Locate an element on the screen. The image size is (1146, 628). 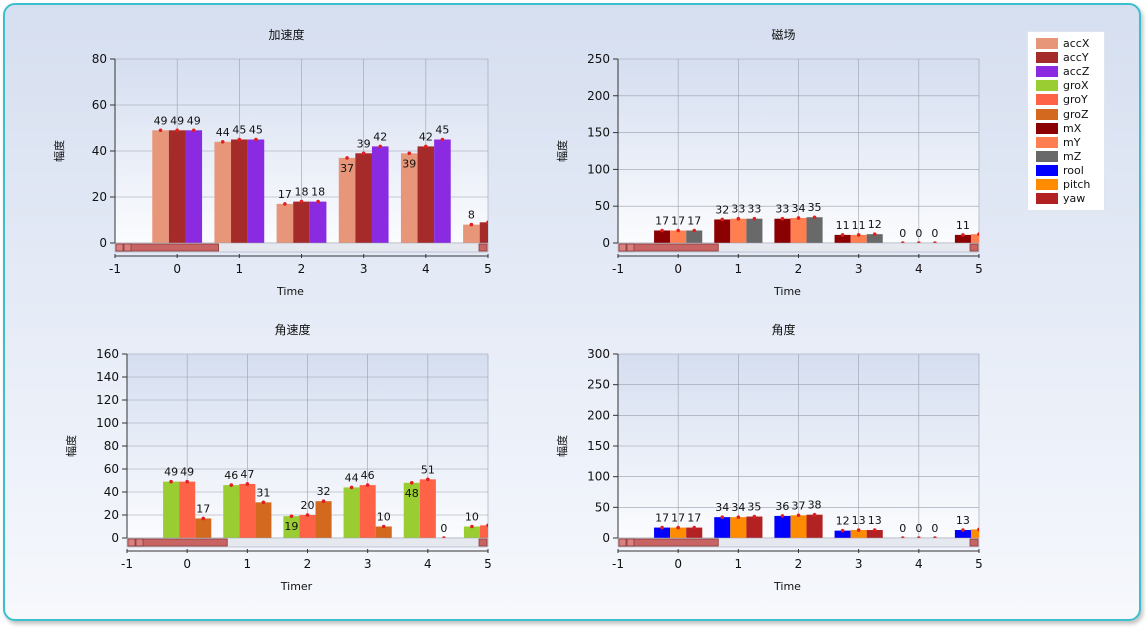
x-tick-label: 3 is located at coordinates (364, 269).